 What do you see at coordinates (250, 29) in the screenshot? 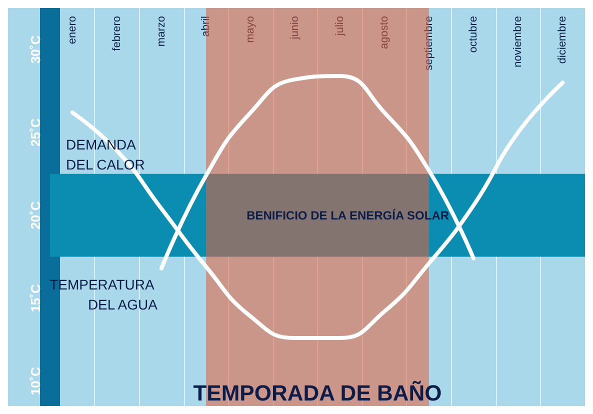
I see `x-tick-label: mayo` at bounding box center [250, 29].